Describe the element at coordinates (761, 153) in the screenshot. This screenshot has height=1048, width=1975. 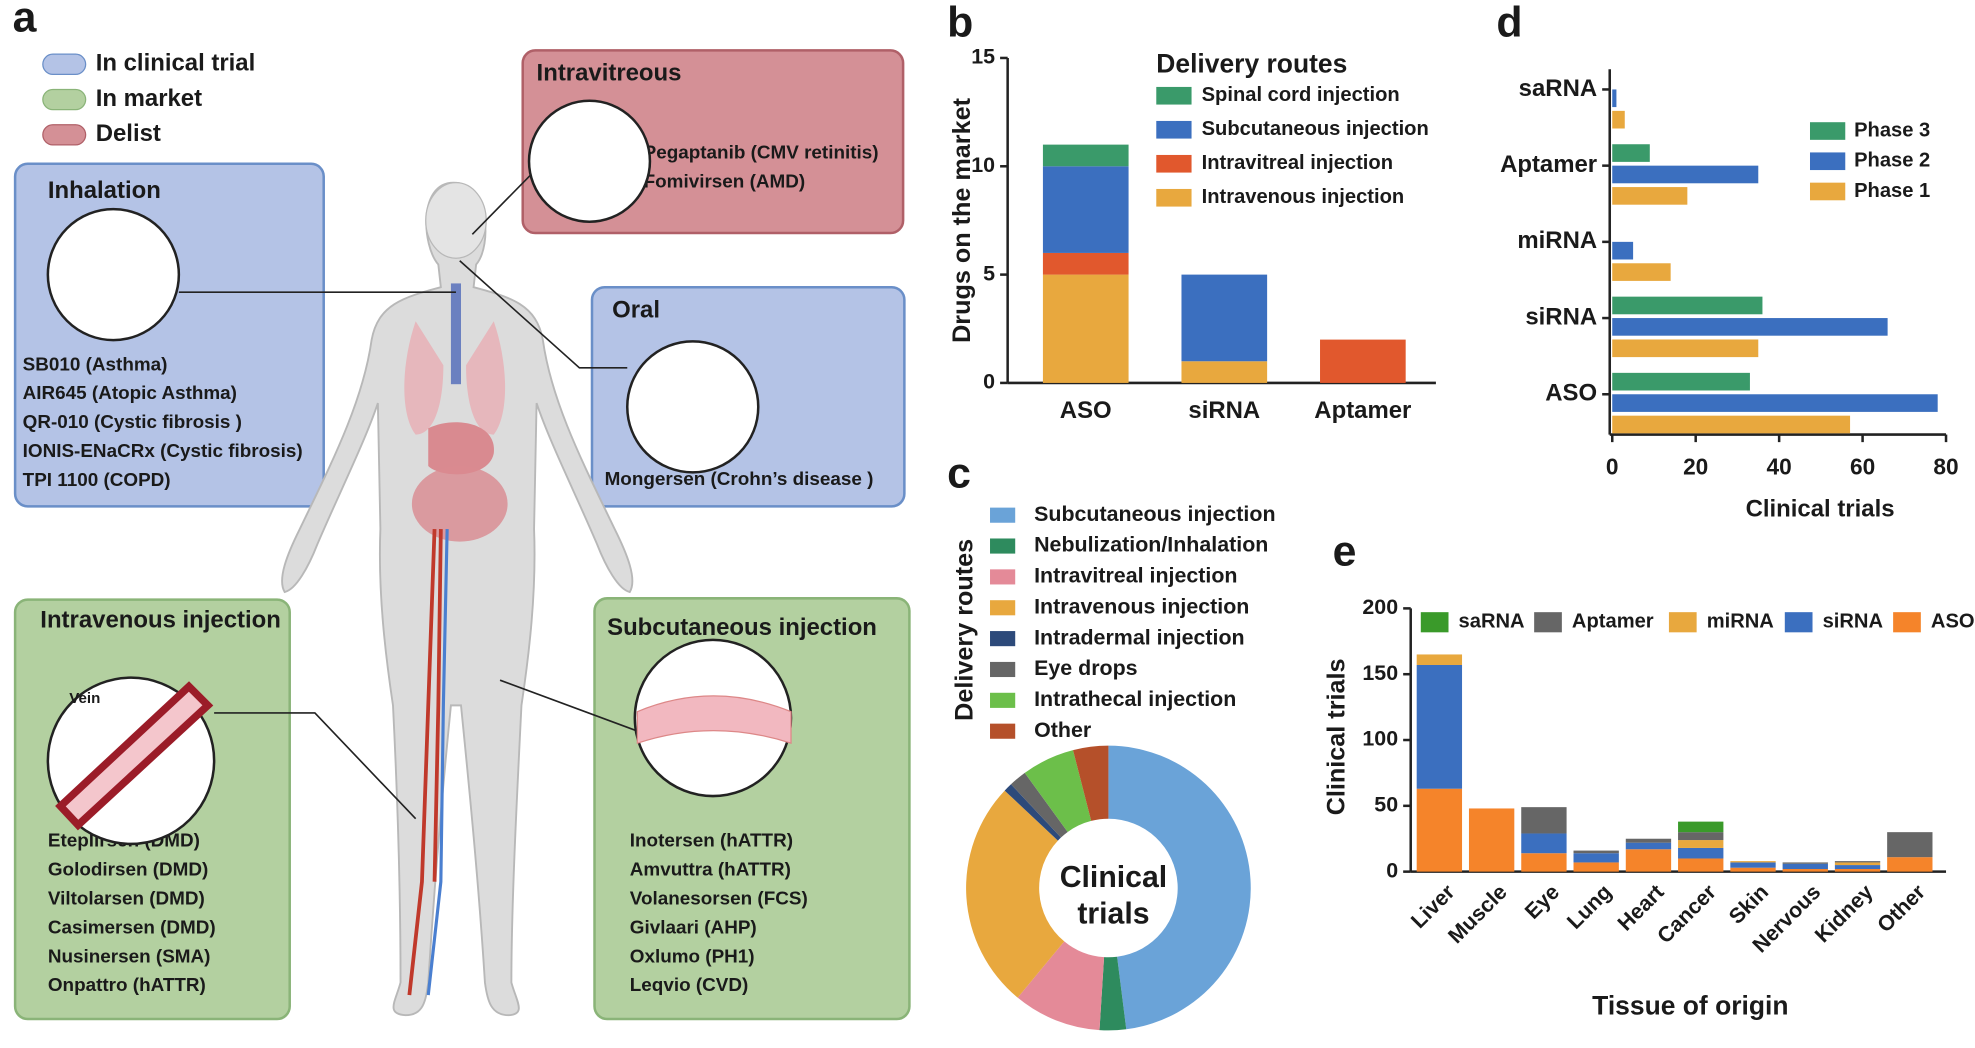
I see `drug-label: Pegaptanib (CMV retinitis)` at that location.